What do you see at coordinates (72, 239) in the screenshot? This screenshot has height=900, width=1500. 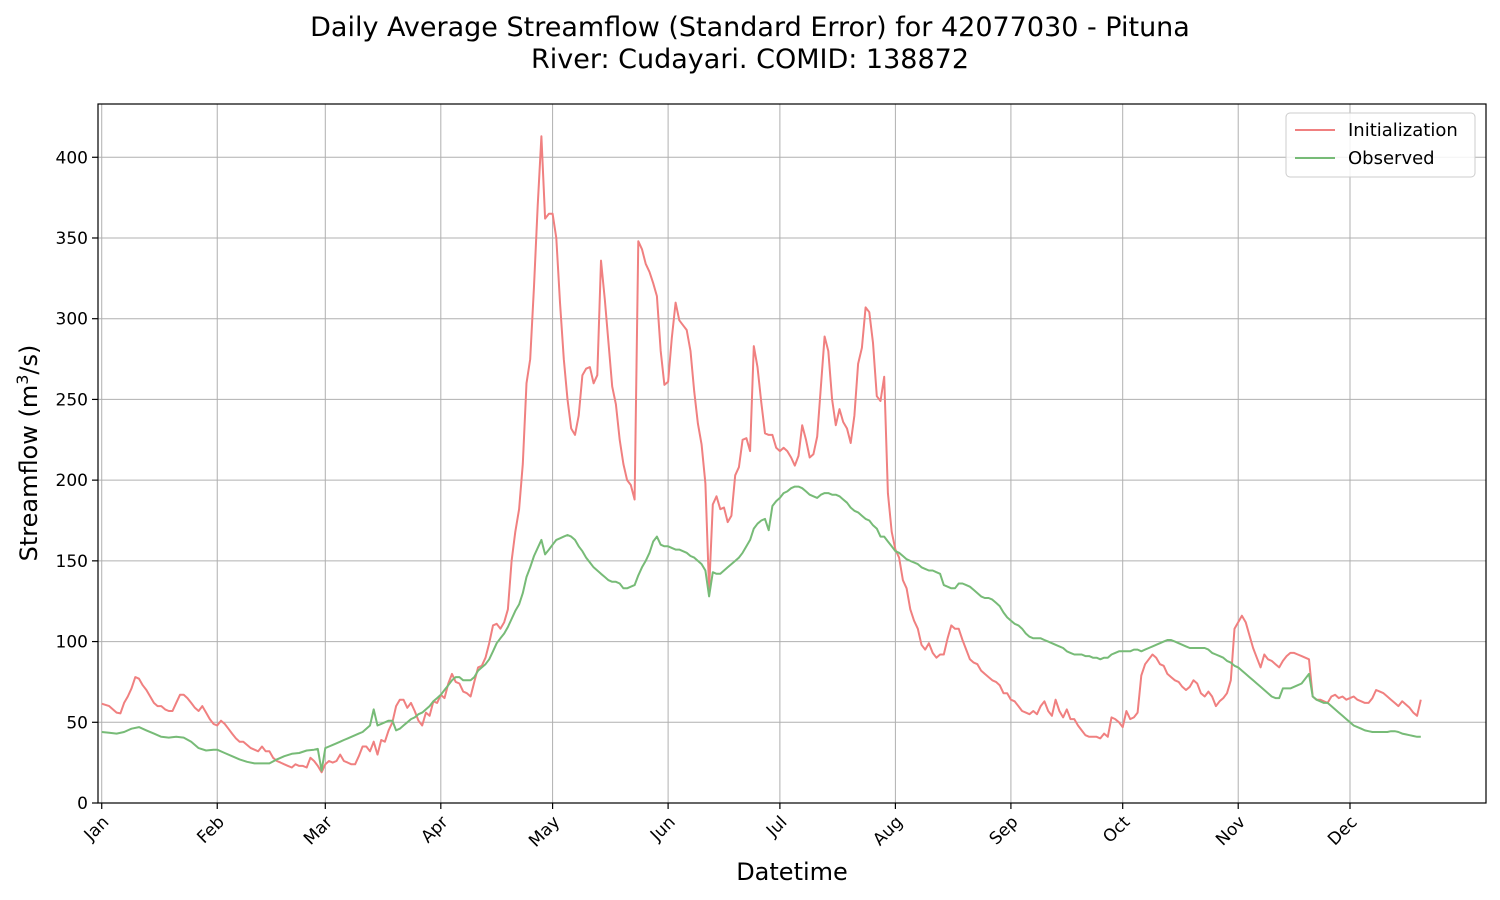 I see `y-tick-label: 350` at bounding box center [72, 239].